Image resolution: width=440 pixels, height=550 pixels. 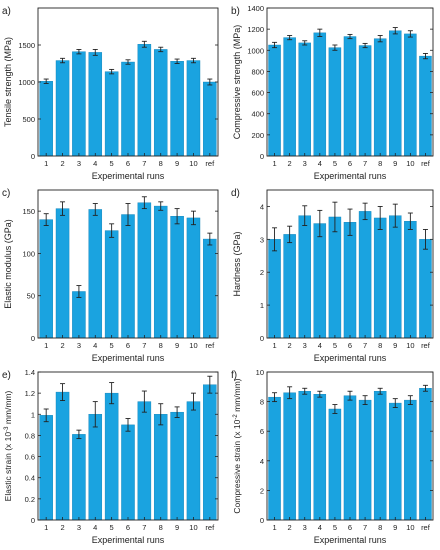 What do you see at coordinates (6, 375) in the screenshot?
I see `panel-label: e)` at bounding box center [6, 375].